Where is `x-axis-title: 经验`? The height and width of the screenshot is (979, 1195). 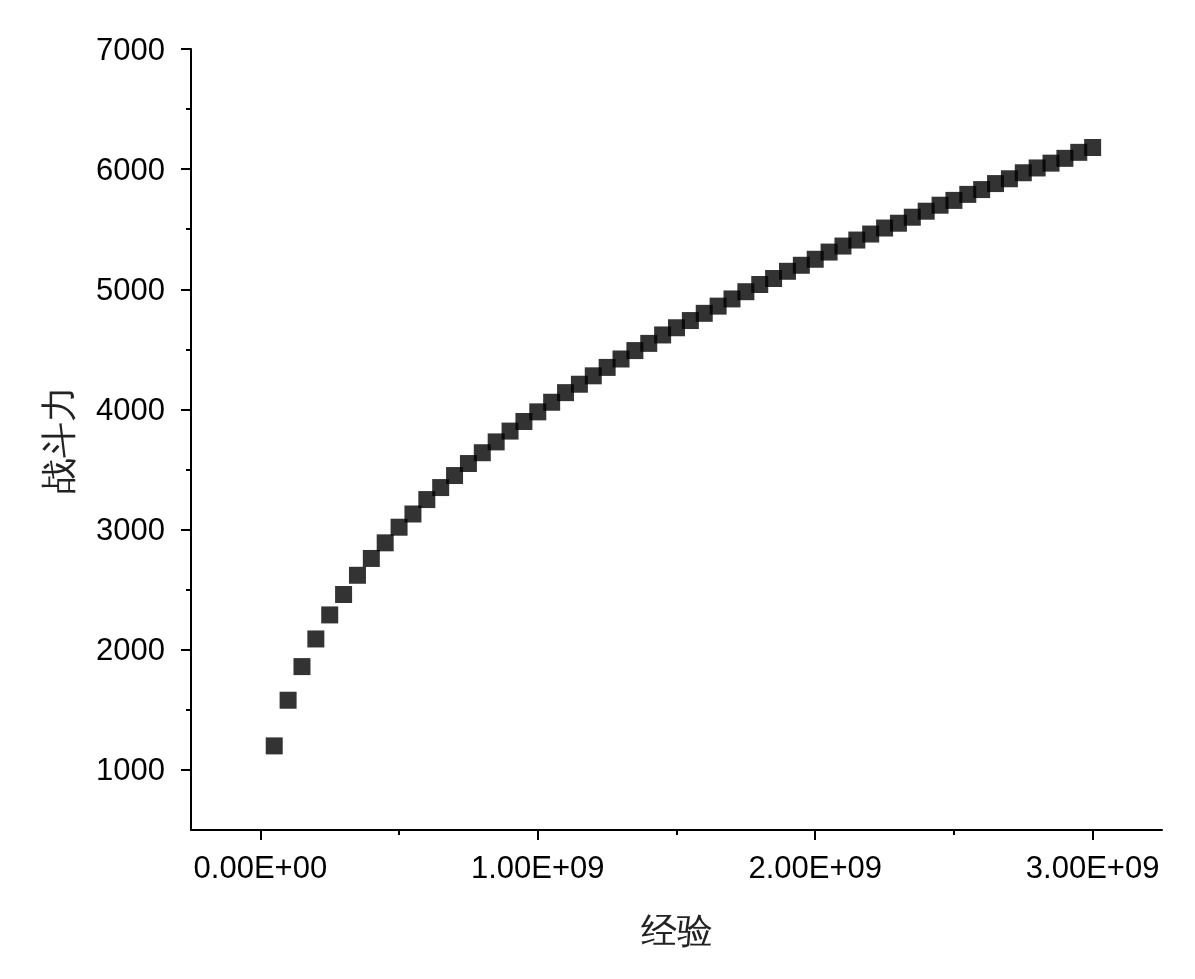 x-axis-title: 经验 is located at coordinates (676, 930).